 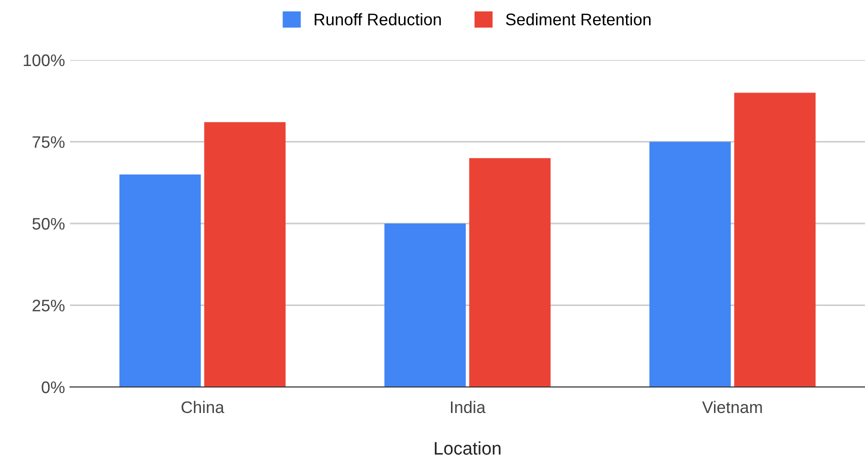 What do you see at coordinates (377, 19) in the screenshot?
I see `legend-label: Runoff Reduction` at bounding box center [377, 19].